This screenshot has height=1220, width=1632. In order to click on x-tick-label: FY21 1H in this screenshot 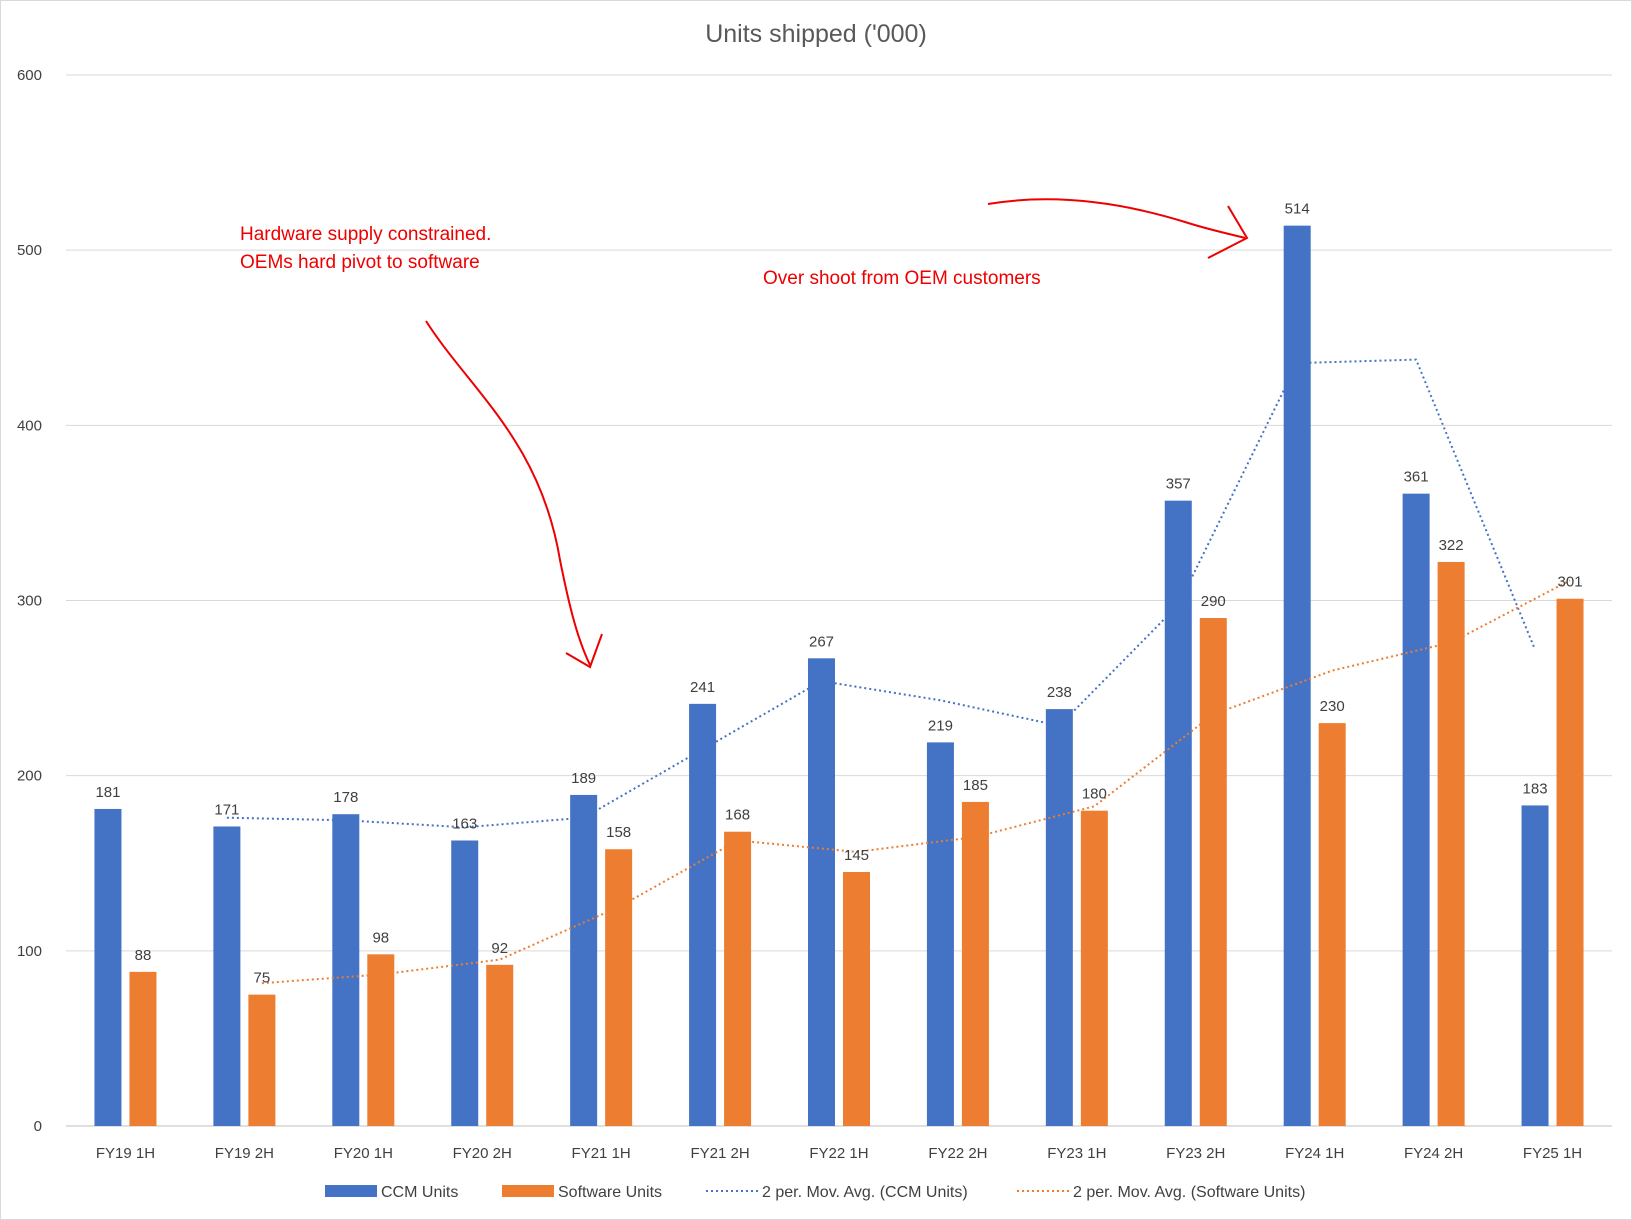, I will do `click(601, 1153)`.